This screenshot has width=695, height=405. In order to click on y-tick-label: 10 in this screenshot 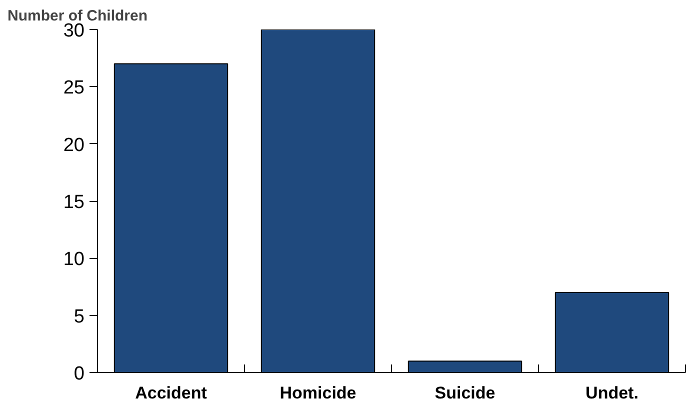, I will do `click(74, 259)`.